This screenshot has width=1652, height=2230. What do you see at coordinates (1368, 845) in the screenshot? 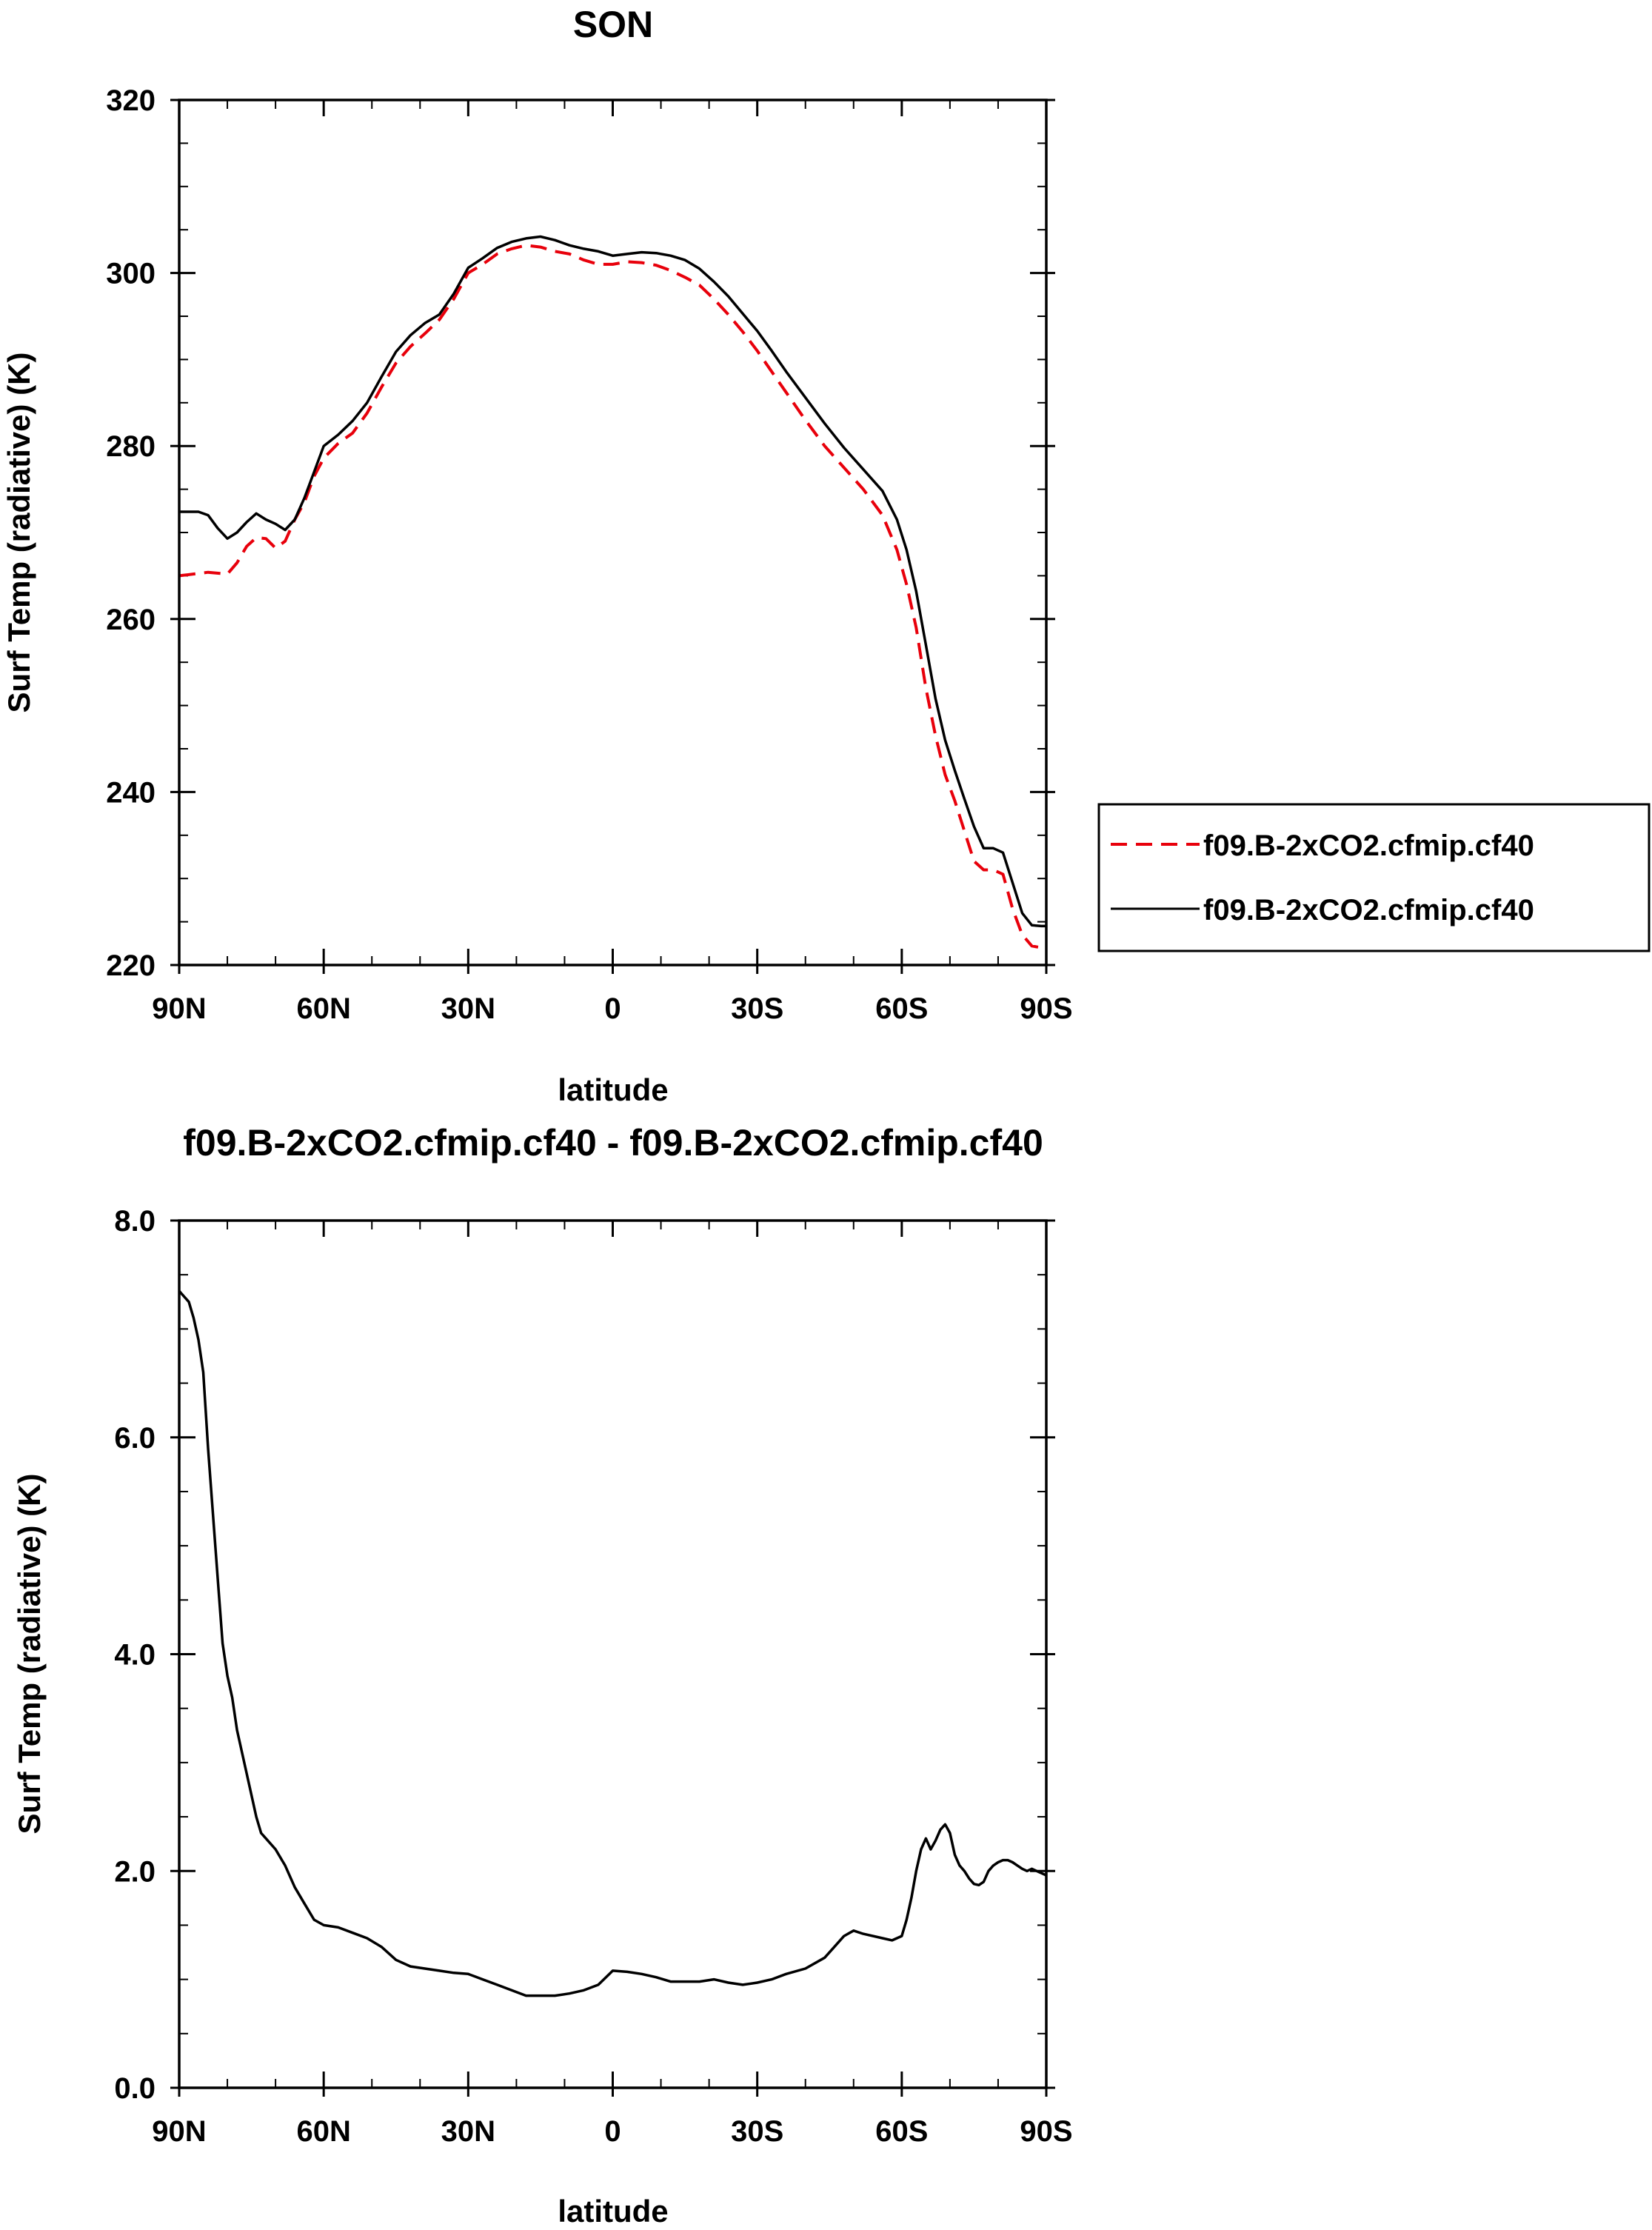
I see `legend-label-dashed: f09.B-2xCO2.cfmip.cf40` at bounding box center [1368, 845].